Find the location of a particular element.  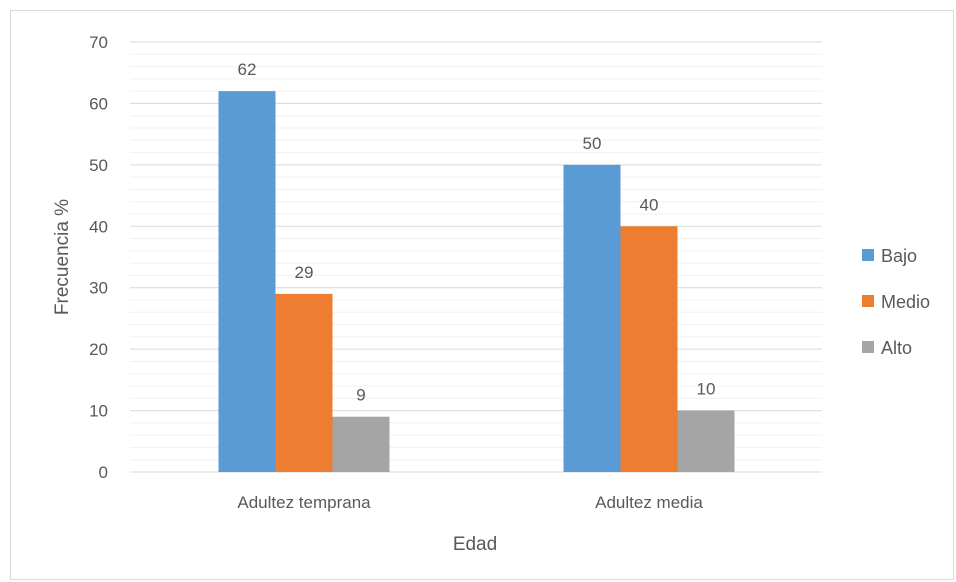

x-axis-title: Edad is located at coordinates (475, 544).